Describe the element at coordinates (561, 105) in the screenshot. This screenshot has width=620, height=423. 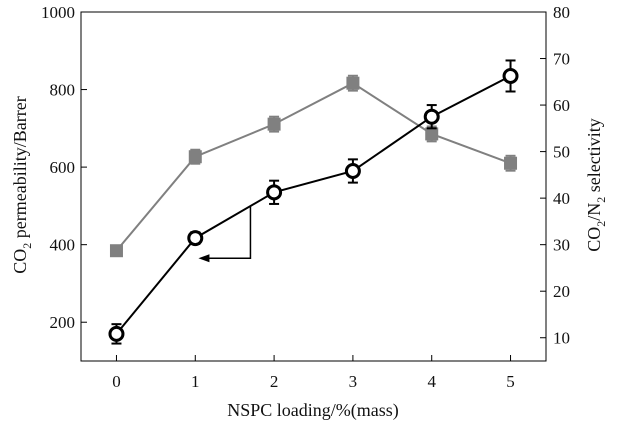
I see `right-tick-label-60: 60` at that location.